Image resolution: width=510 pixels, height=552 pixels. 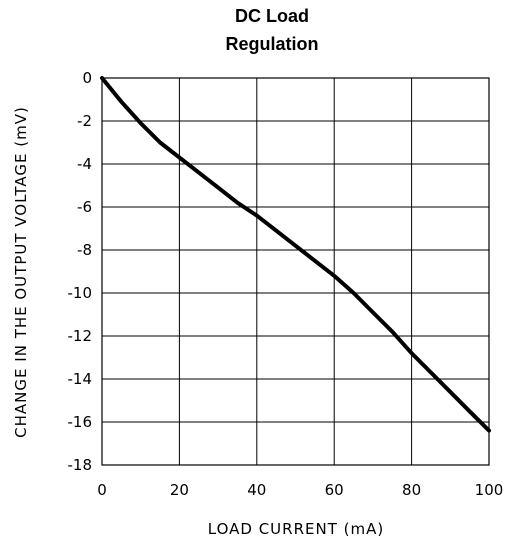 What do you see at coordinates (300, 490) in the screenshot?
I see `x-tick-labels: 0 20 40 60 80 100` at bounding box center [300, 490].